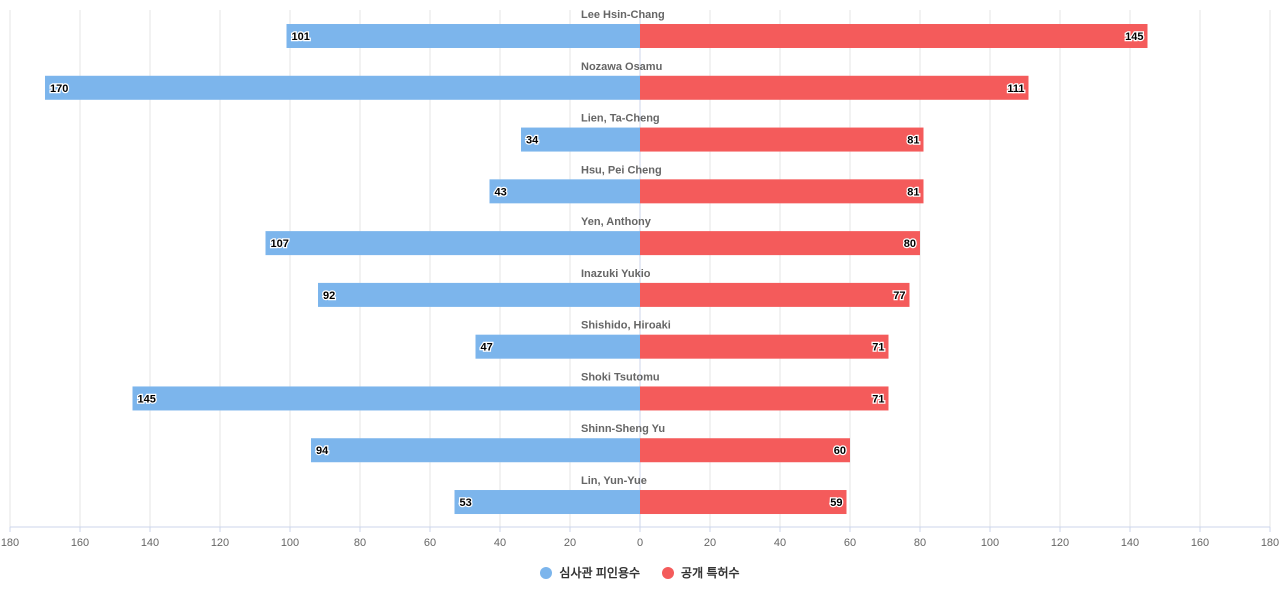  I want to click on category-label: Hsu, Pei Cheng, so click(621, 170).